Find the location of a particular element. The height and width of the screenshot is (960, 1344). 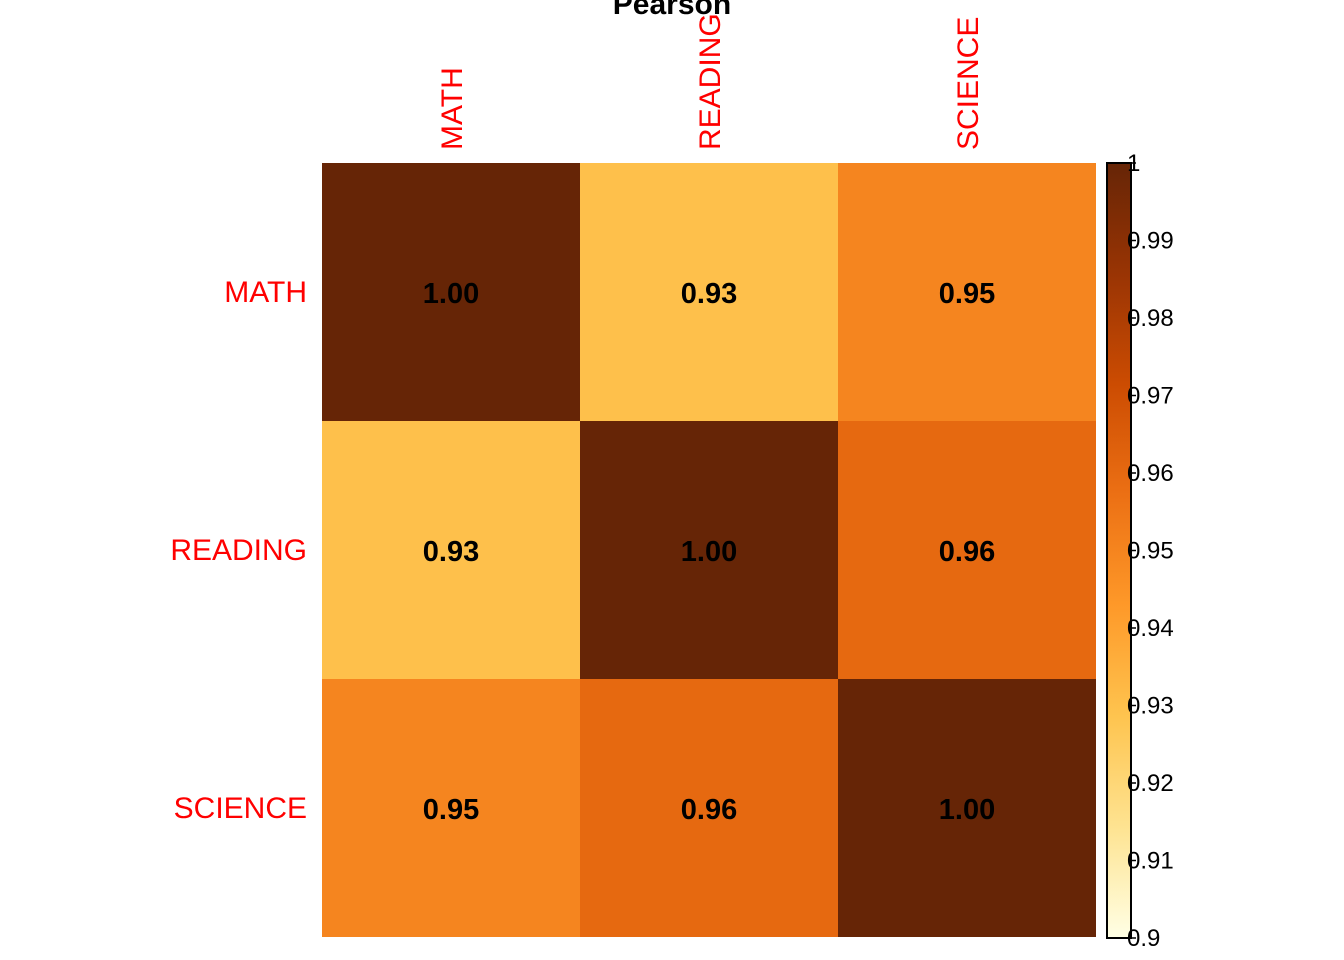

column-labels: MATH READING SCIENCE is located at coordinates (710, 81).